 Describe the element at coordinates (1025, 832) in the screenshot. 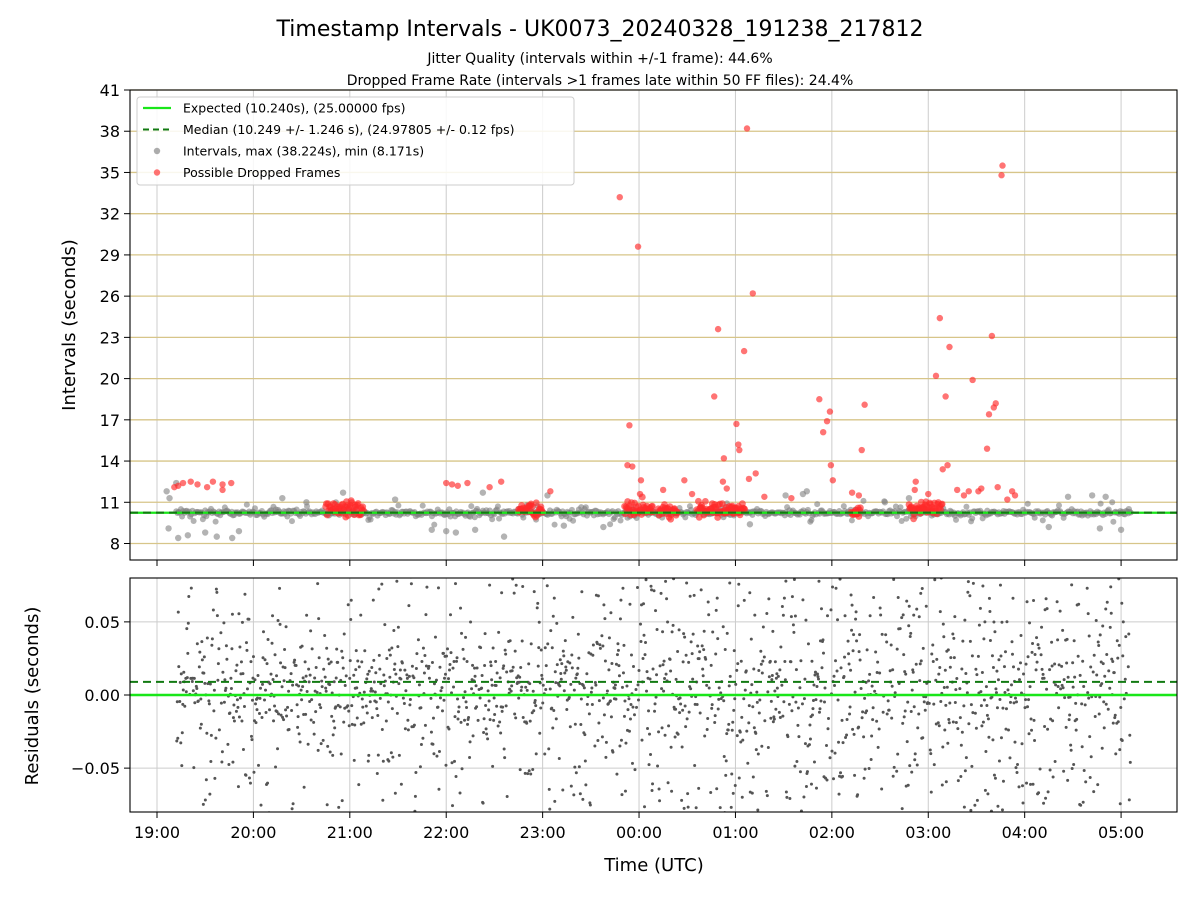

I see `x-tick-label: 04:00` at that location.